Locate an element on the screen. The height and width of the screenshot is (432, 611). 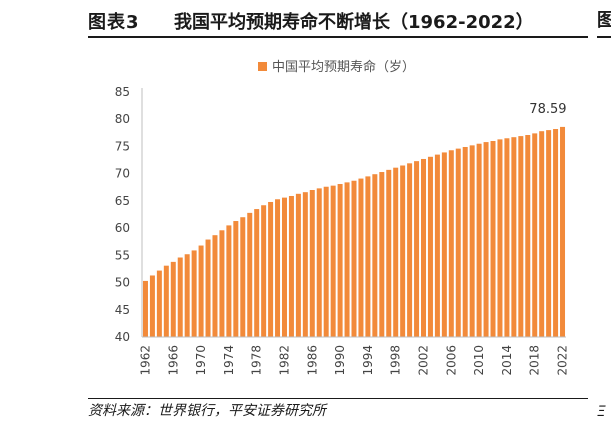
y-tick-label: 40 is located at coordinates (122, 337).